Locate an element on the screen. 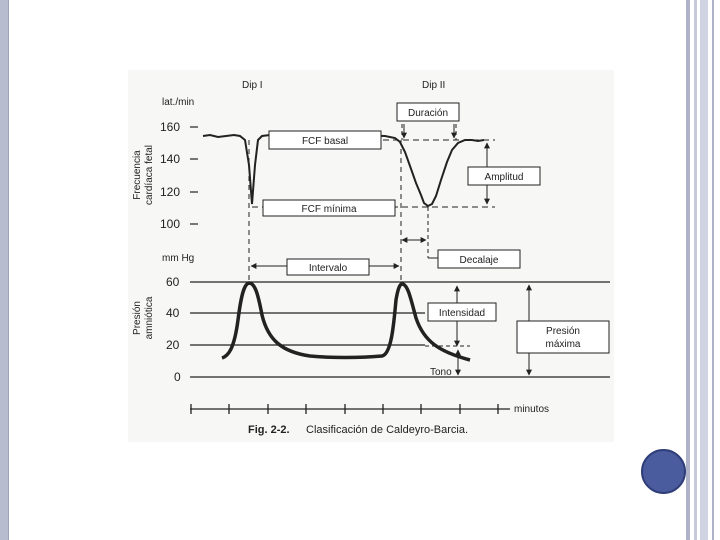 The width and height of the screenshot is (720, 540). slide-decoration-circle is located at coordinates (663, 471).